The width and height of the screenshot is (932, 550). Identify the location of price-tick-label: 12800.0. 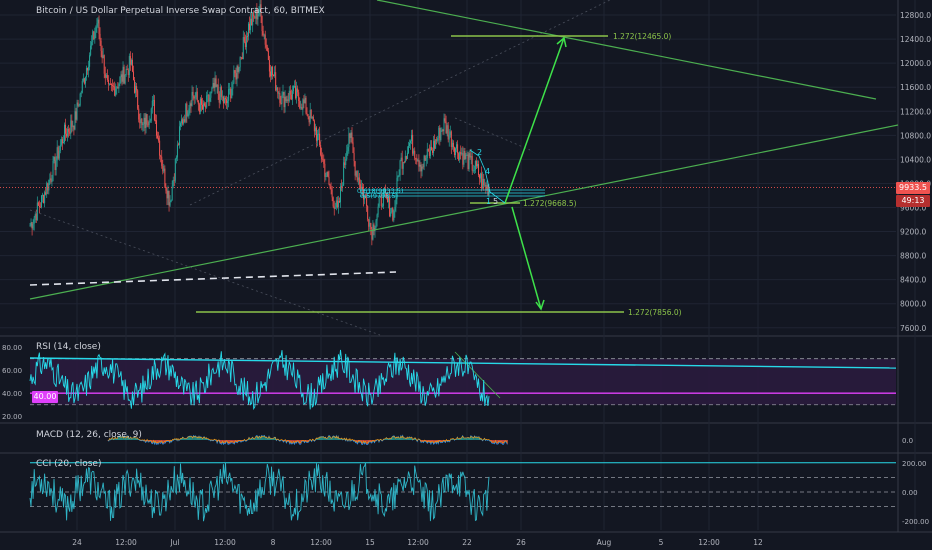
(915, 15).